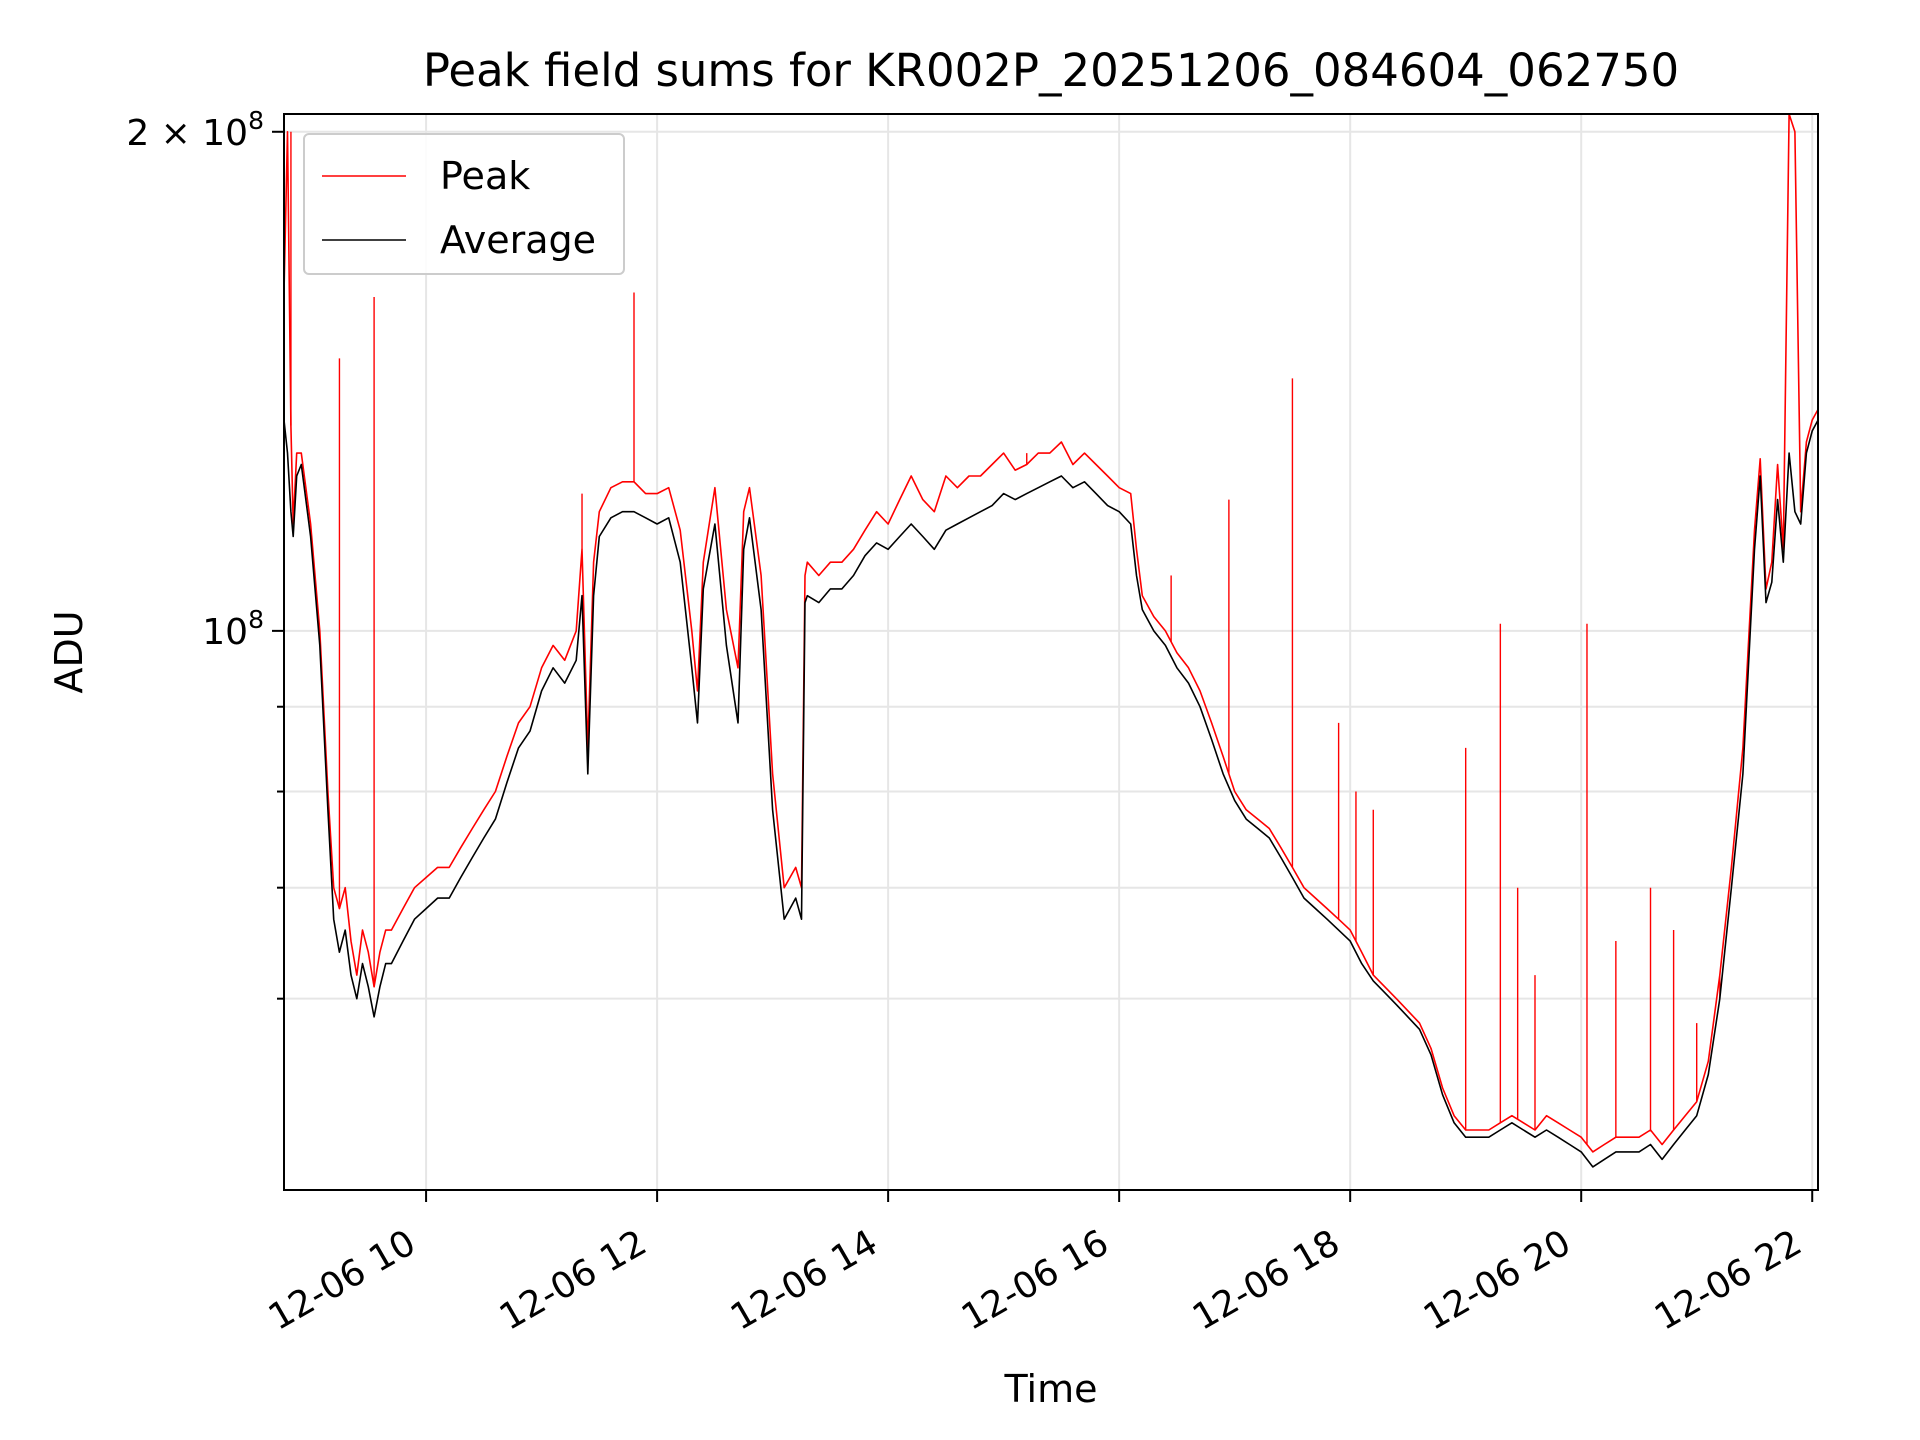 This screenshot has width=1920, height=1440. What do you see at coordinates (518, 240) in the screenshot?
I see `legend-label-average: Average` at bounding box center [518, 240].